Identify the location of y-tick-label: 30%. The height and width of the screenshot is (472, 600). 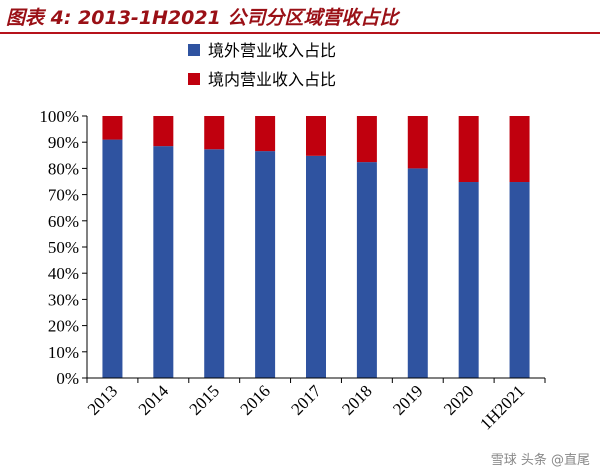
(63, 299).